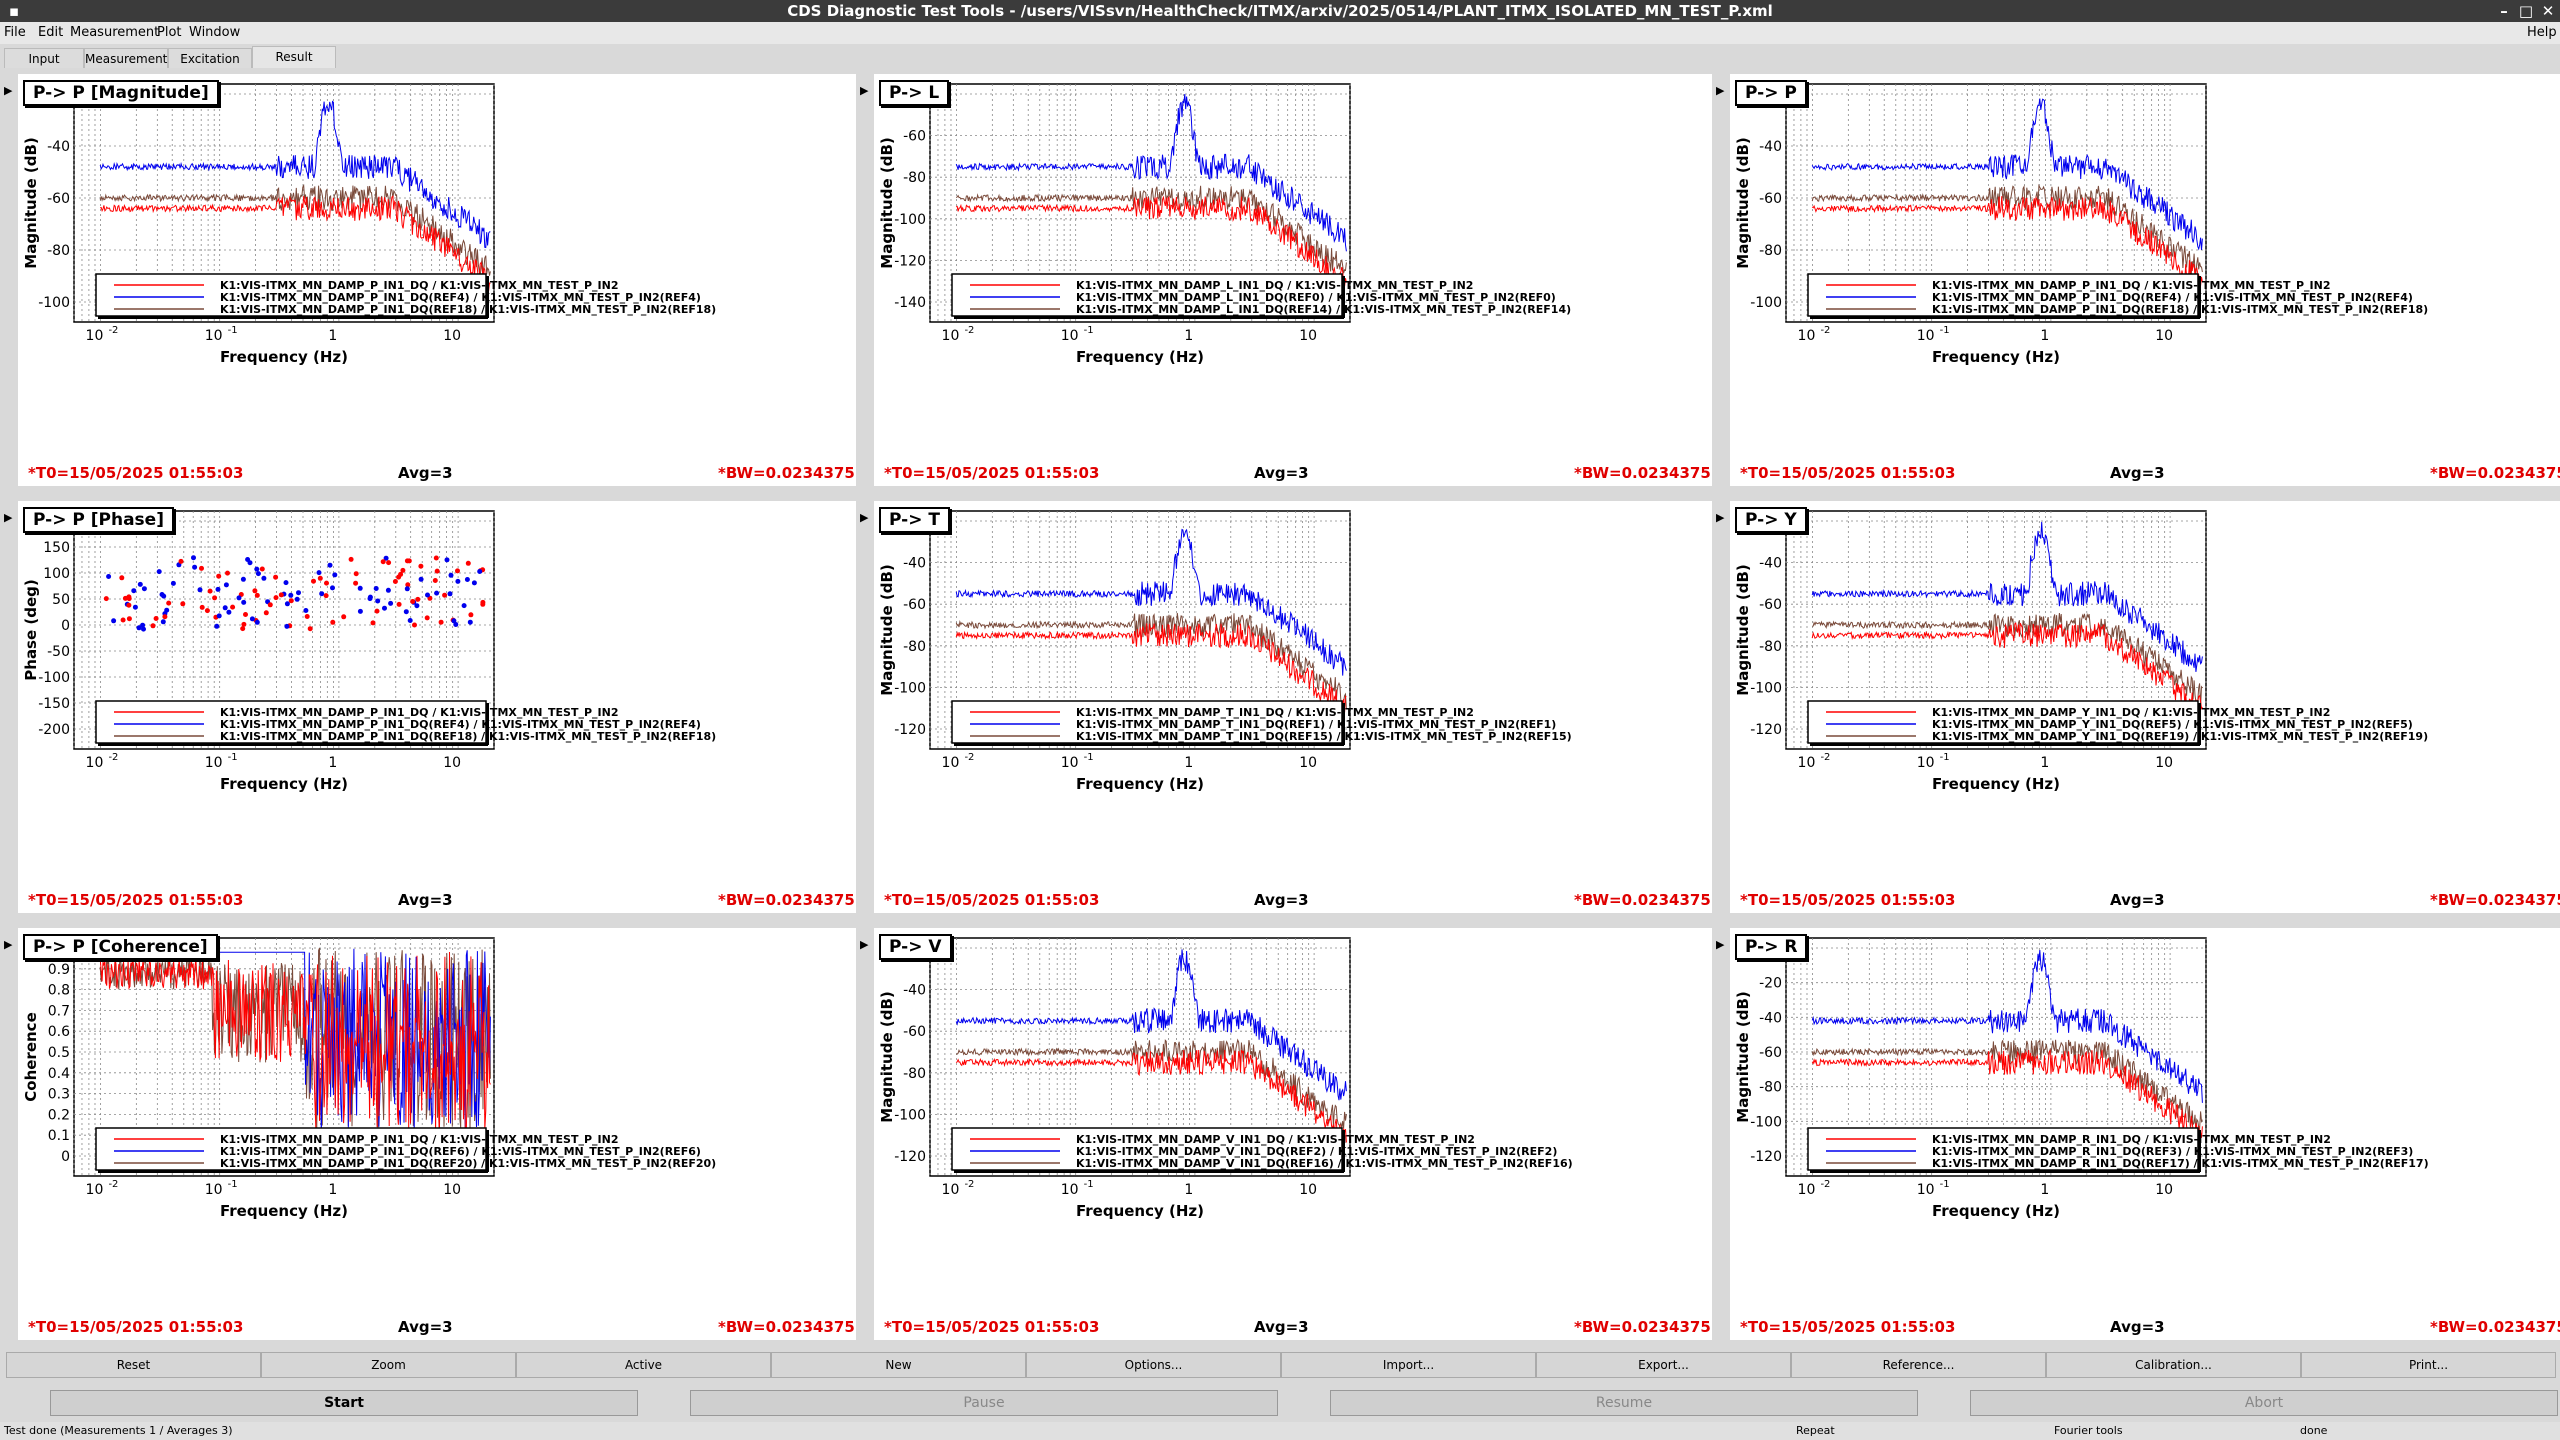 This screenshot has width=2560, height=1440. What do you see at coordinates (59, 1053) in the screenshot?
I see `y-tick-label: 0.5` at bounding box center [59, 1053].